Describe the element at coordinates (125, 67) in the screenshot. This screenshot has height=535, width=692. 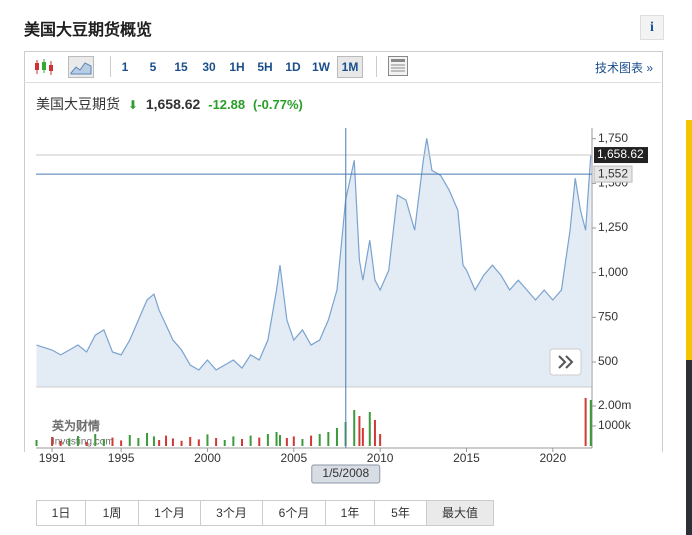
I see `interval-button: 1` at that location.